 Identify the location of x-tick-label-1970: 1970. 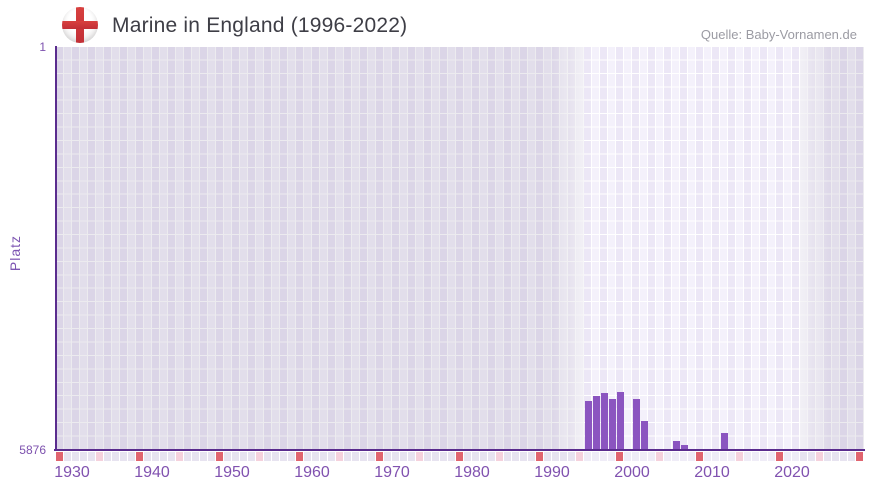
(392, 472).